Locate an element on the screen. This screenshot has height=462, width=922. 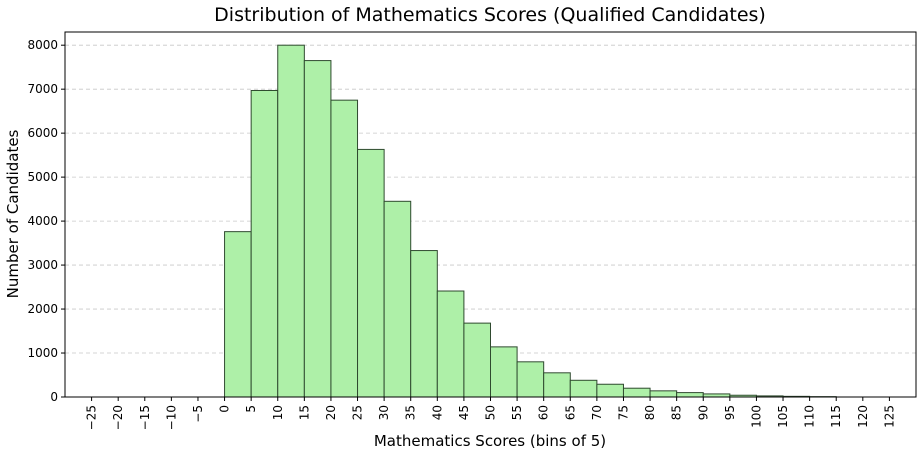
x-tick-label: 35 is located at coordinates (411, 412).